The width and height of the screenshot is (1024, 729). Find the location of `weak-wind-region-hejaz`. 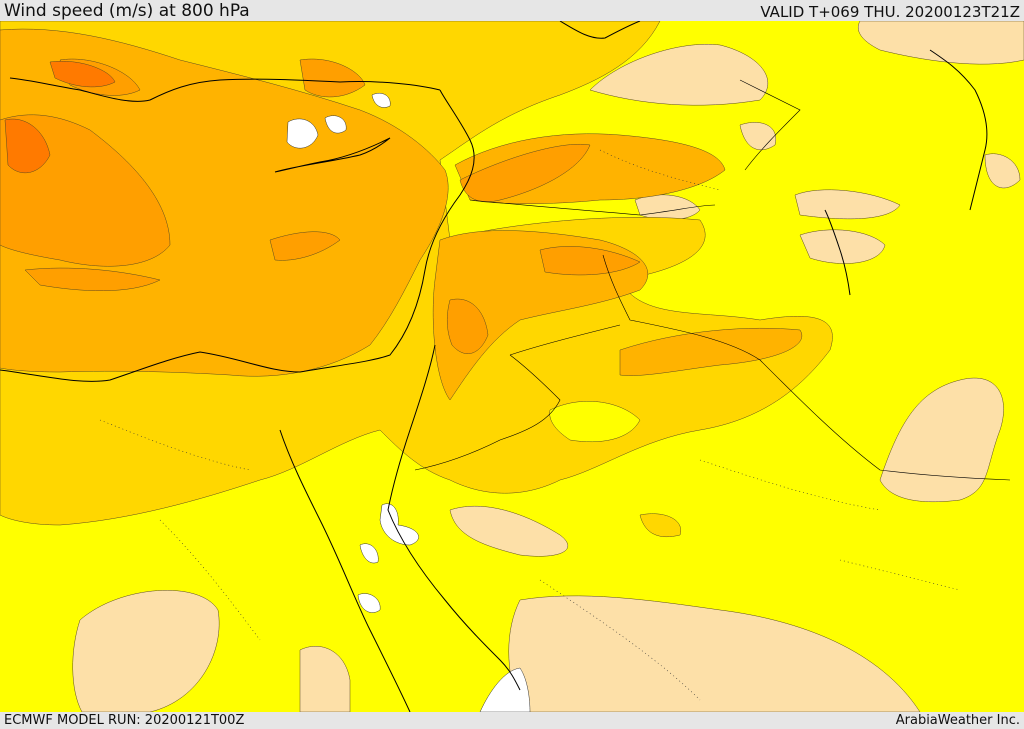

weak-wind-region-hejaz is located at coordinates (508, 531).